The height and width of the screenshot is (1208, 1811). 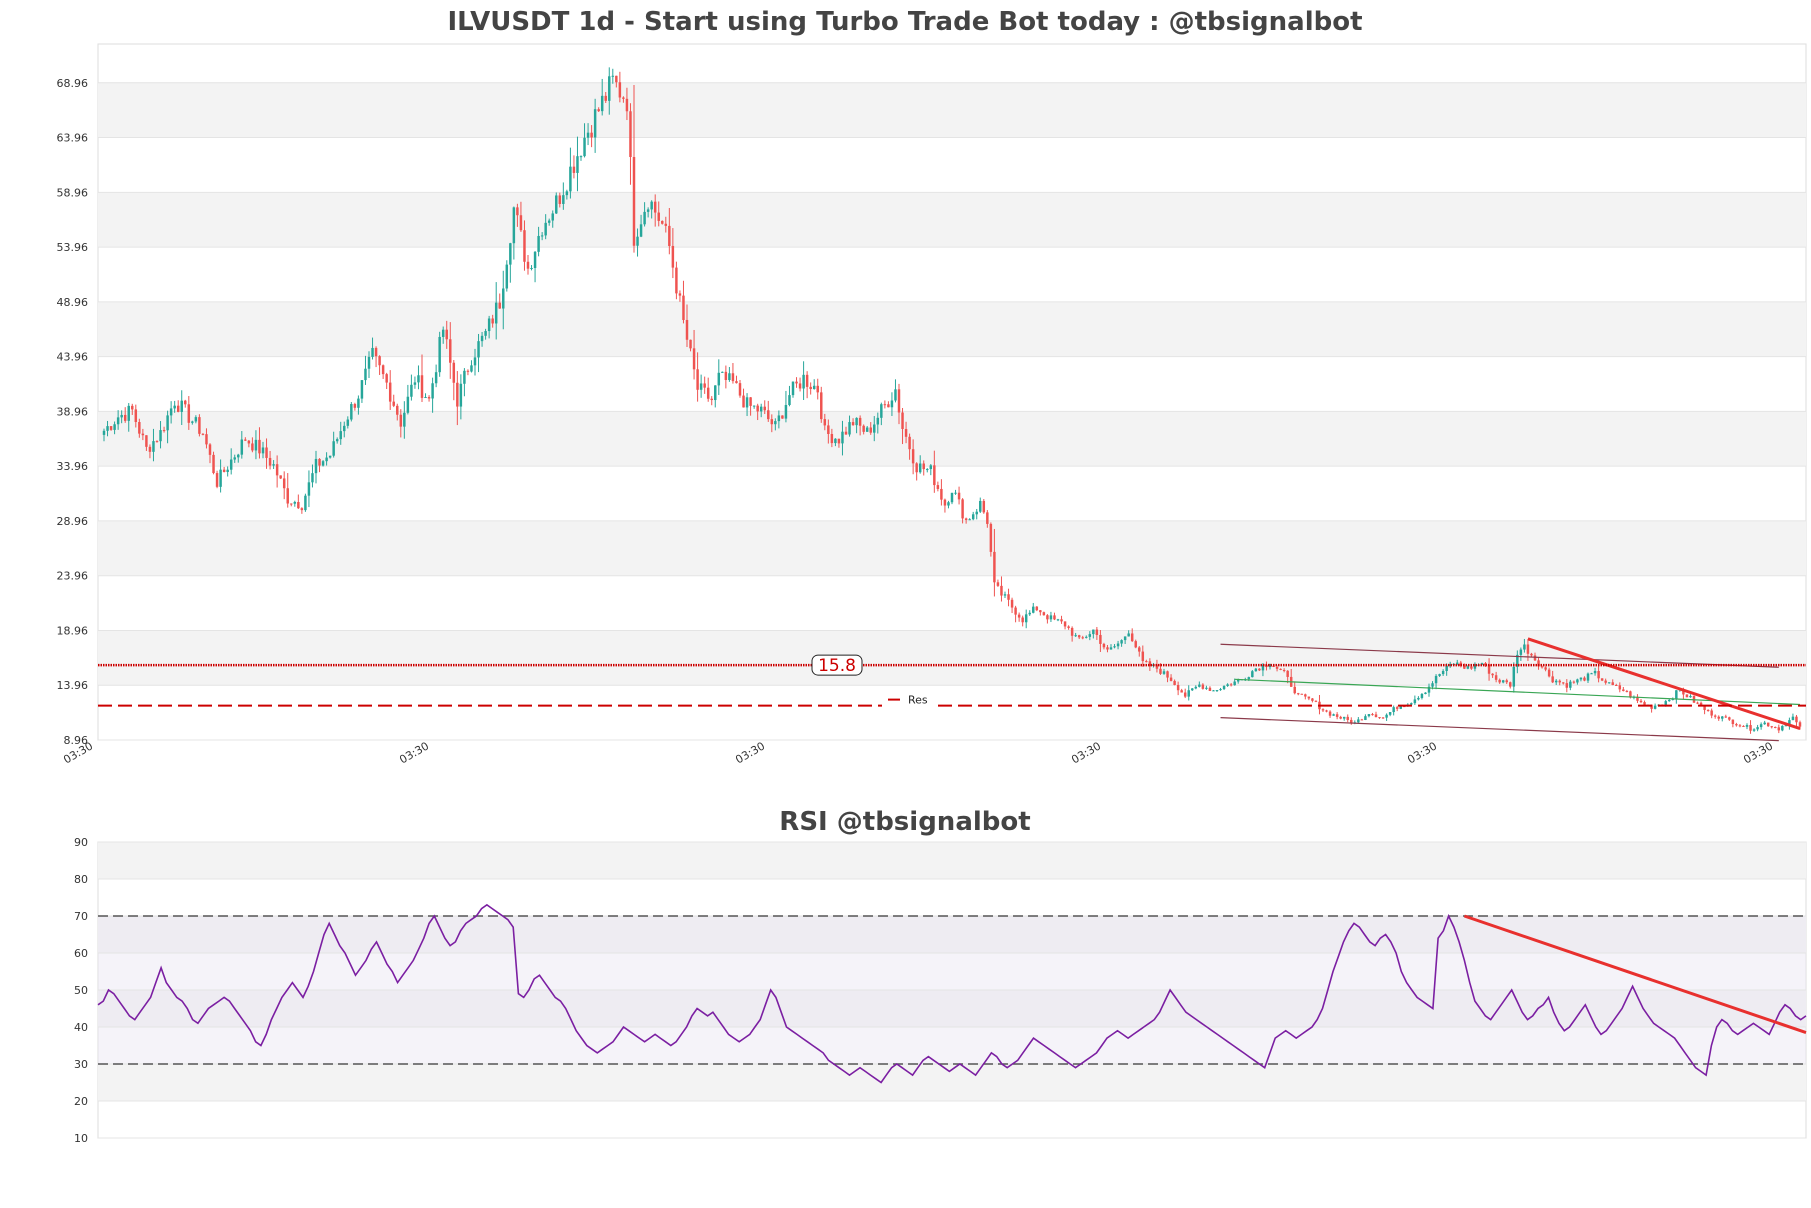 I want to click on y-tick-label: 18.96, so click(x=73, y=630).